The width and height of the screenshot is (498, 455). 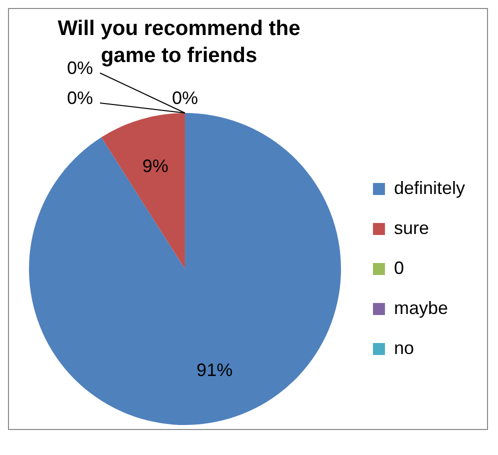 What do you see at coordinates (155, 166) in the screenshot?
I see `data-label: 9%` at bounding box center [155, 166].